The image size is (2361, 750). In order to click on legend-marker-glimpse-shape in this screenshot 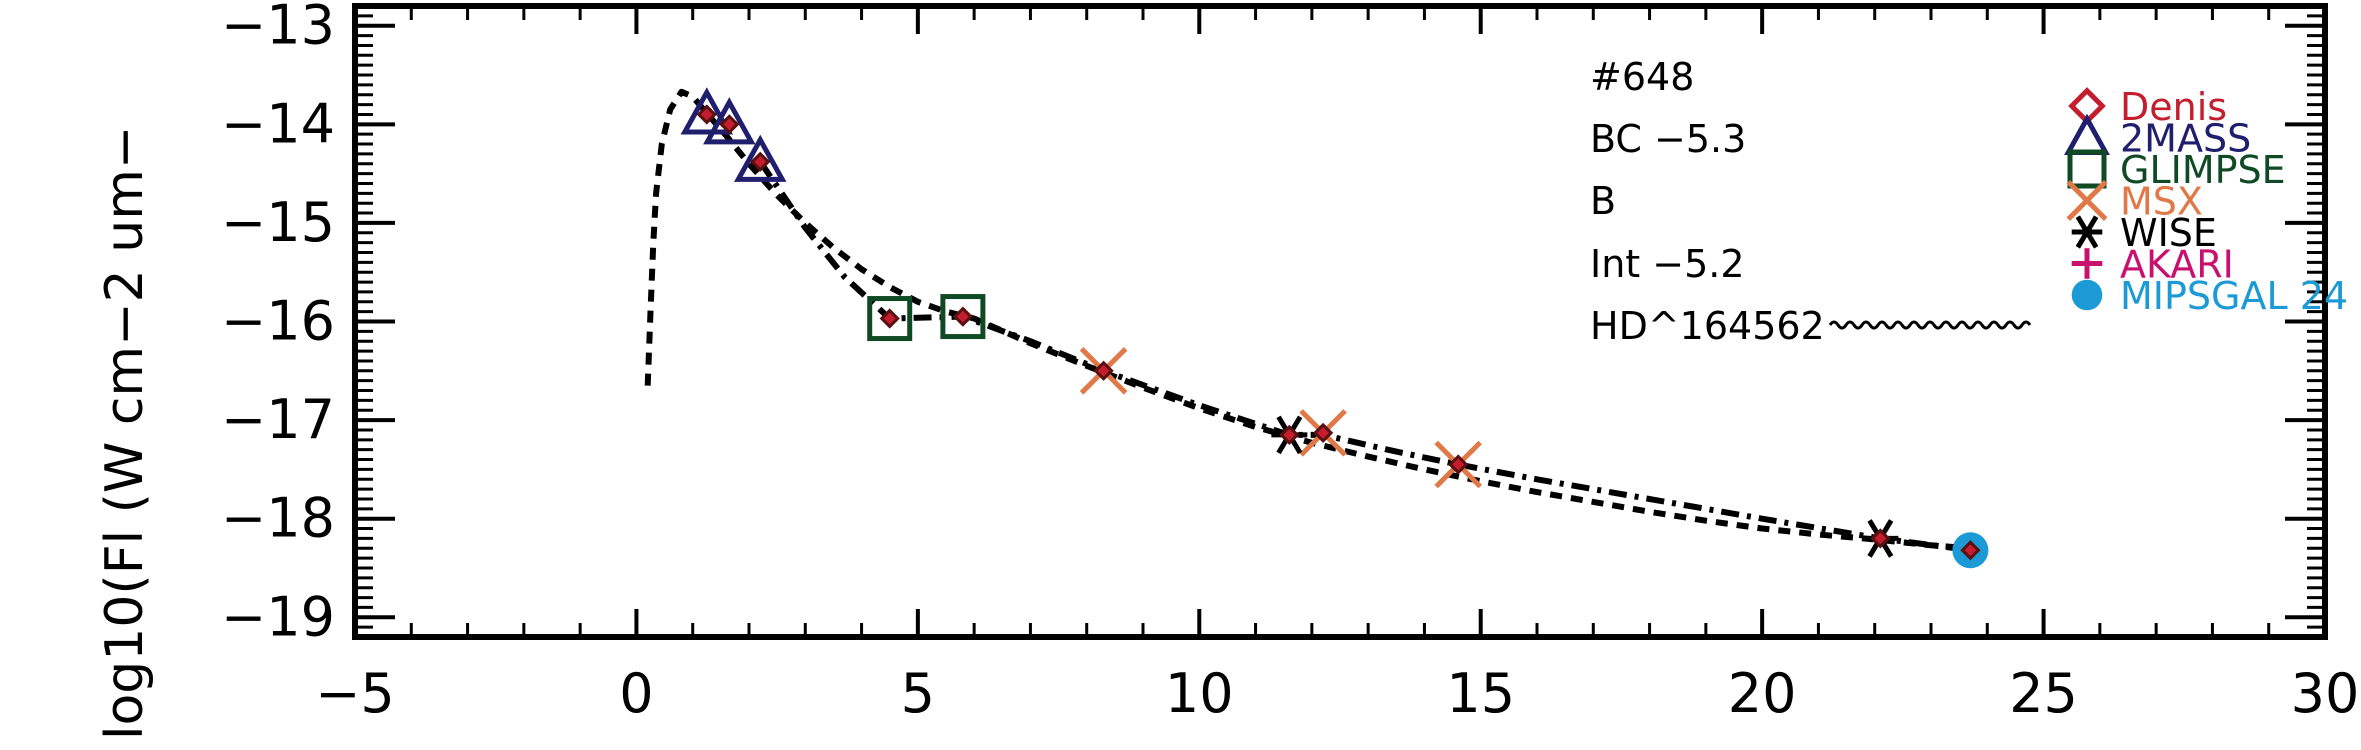, I will do `click(2087, 169)`.